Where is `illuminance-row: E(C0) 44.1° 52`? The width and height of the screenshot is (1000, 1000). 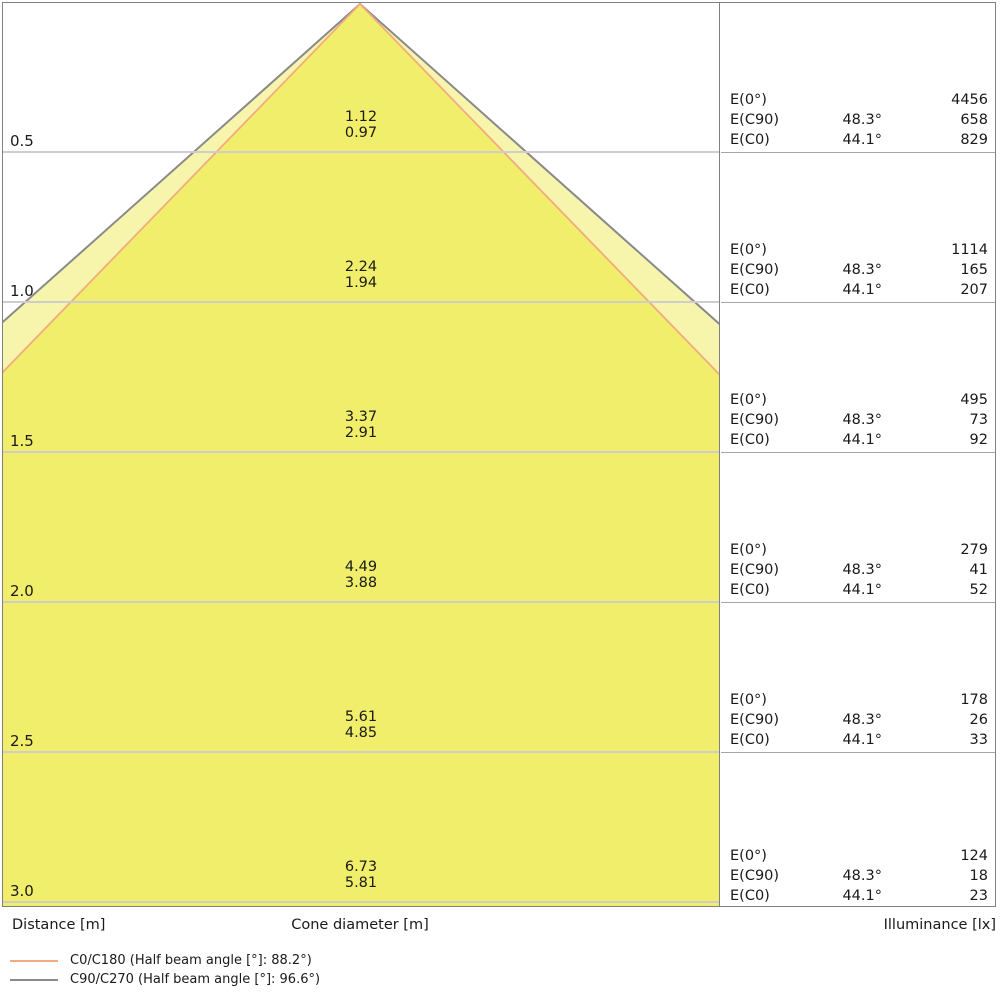 illuminance-row: E(C0) 44.1° 52 is located at coordinates (859, 590).